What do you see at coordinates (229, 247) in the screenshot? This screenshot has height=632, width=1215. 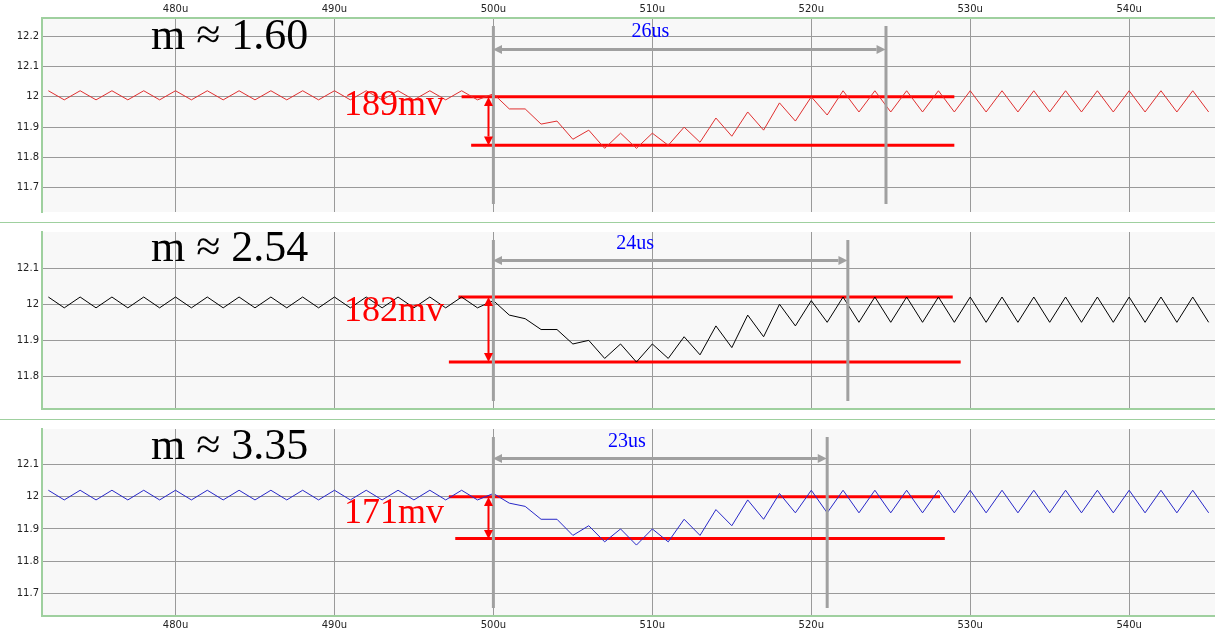 I see `annotation: m ≈ 2.54` at bounding box center [229, 247].